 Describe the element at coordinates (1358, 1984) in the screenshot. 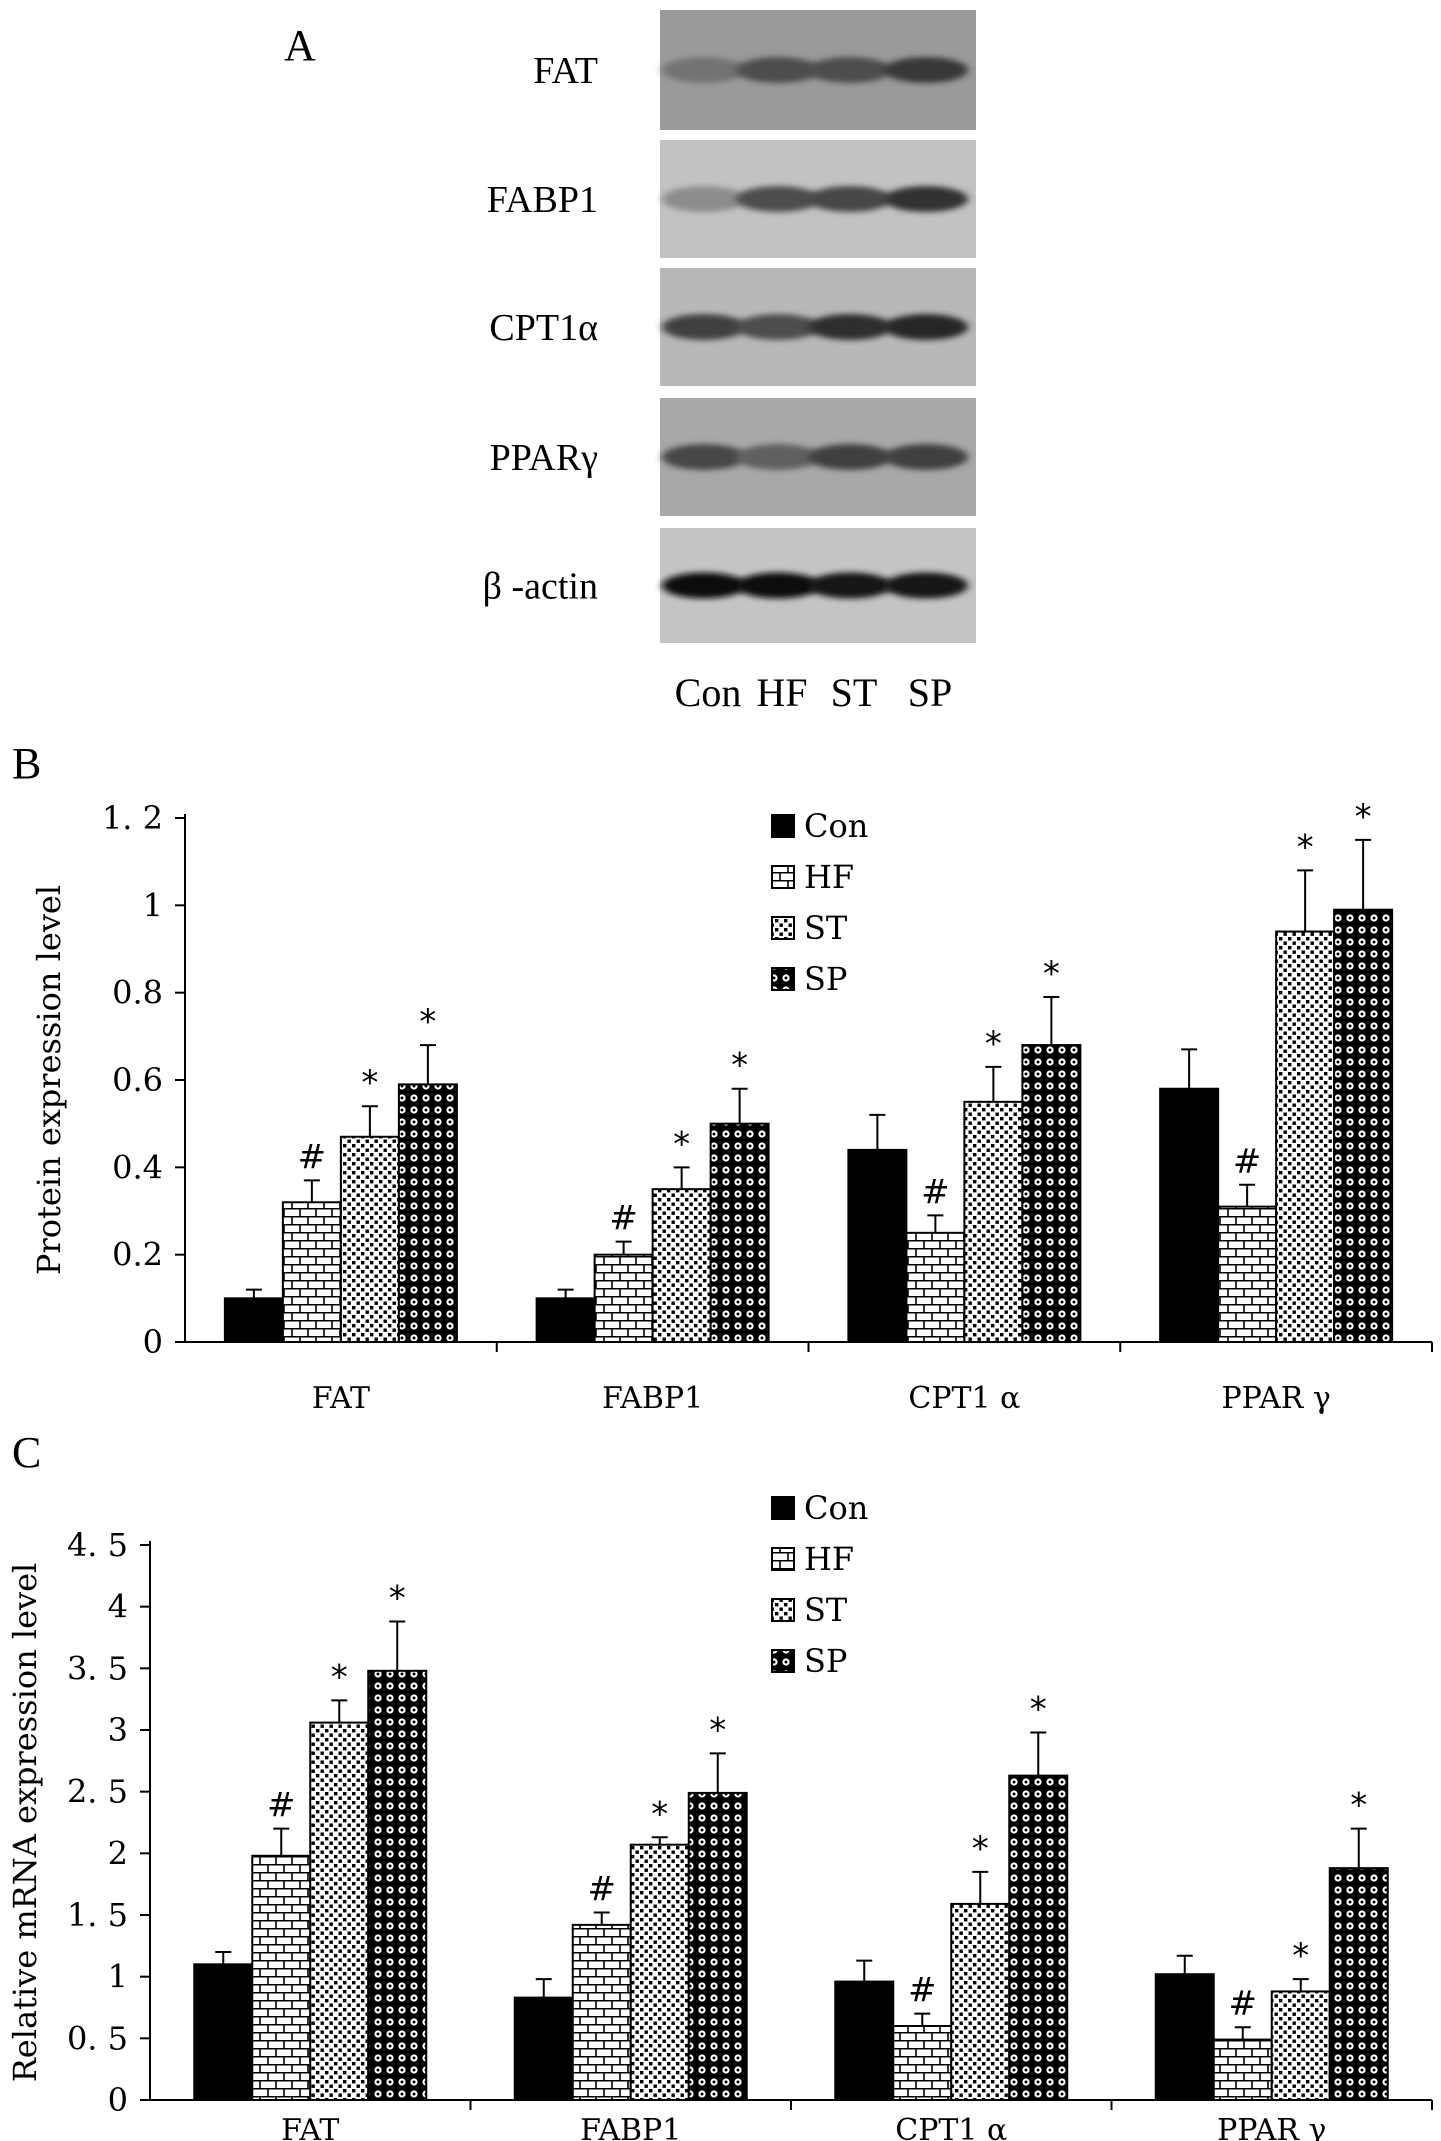

I see `bar-sp-ppar` at that location.